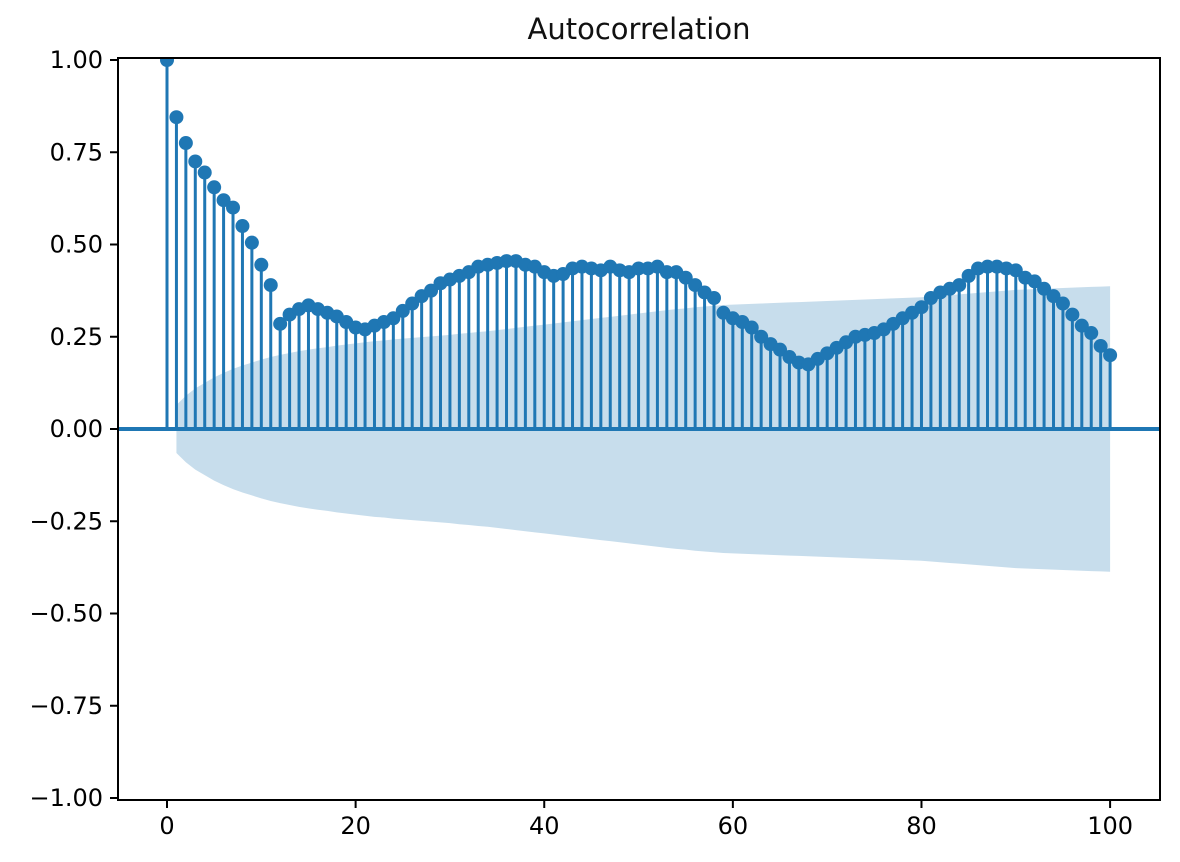 This screenshot has width=1180, height=862. What do you see at coordinates (66, 798) in the screenshot?
I see `y-tick-label: −1.00` at bounding box center [66, 798].